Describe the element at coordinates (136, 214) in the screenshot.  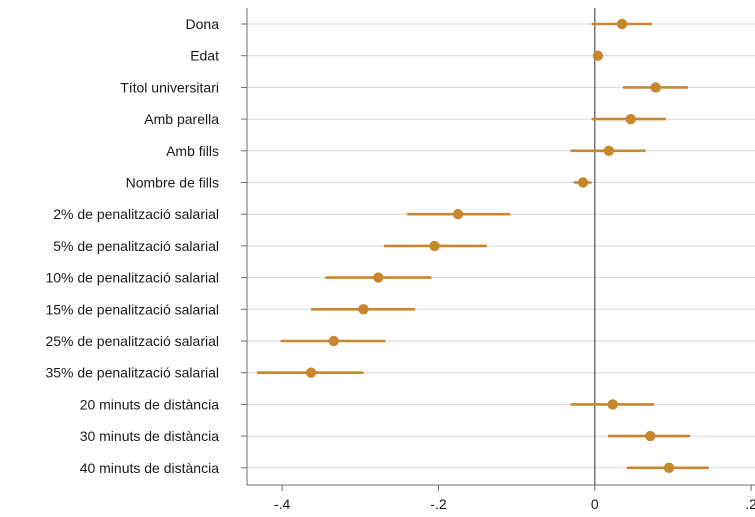
I see `category-label: 2% de penalització salarial` at that location.